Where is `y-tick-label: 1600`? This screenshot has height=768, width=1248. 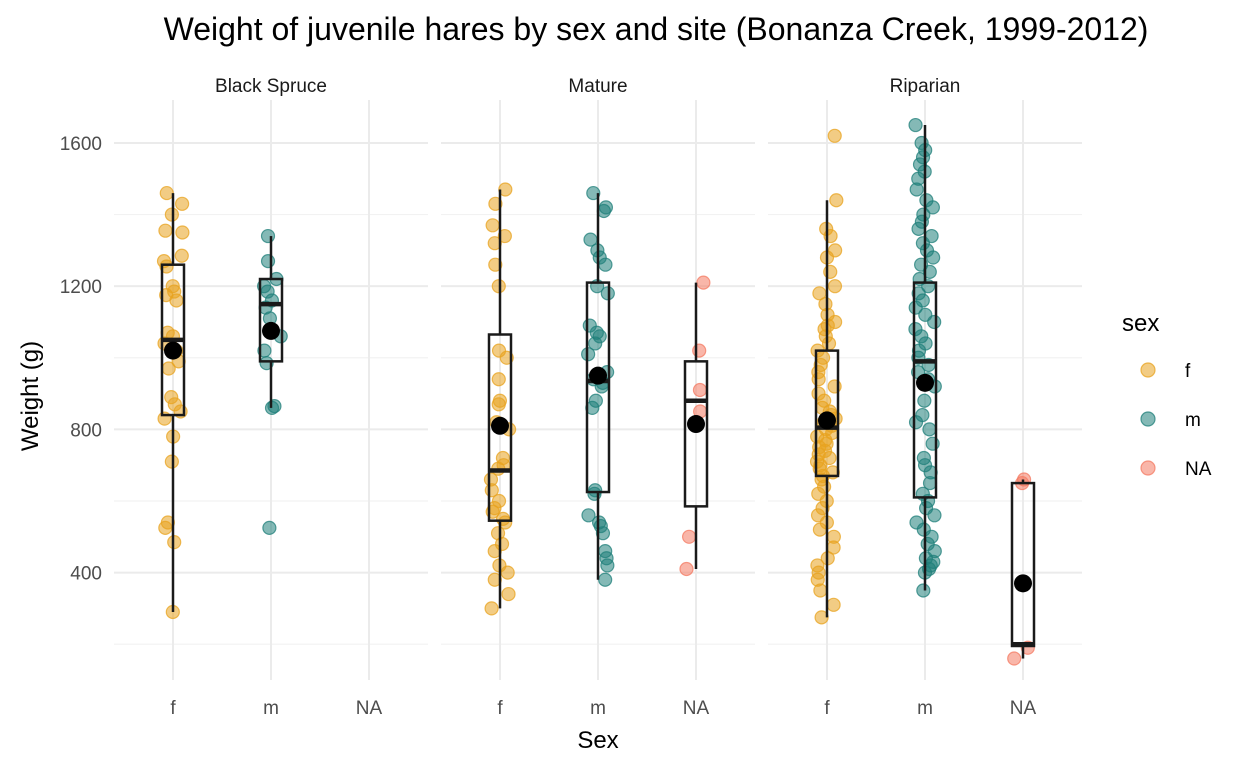
y-tick-label: 1600 is located at coordinates (81, 144).